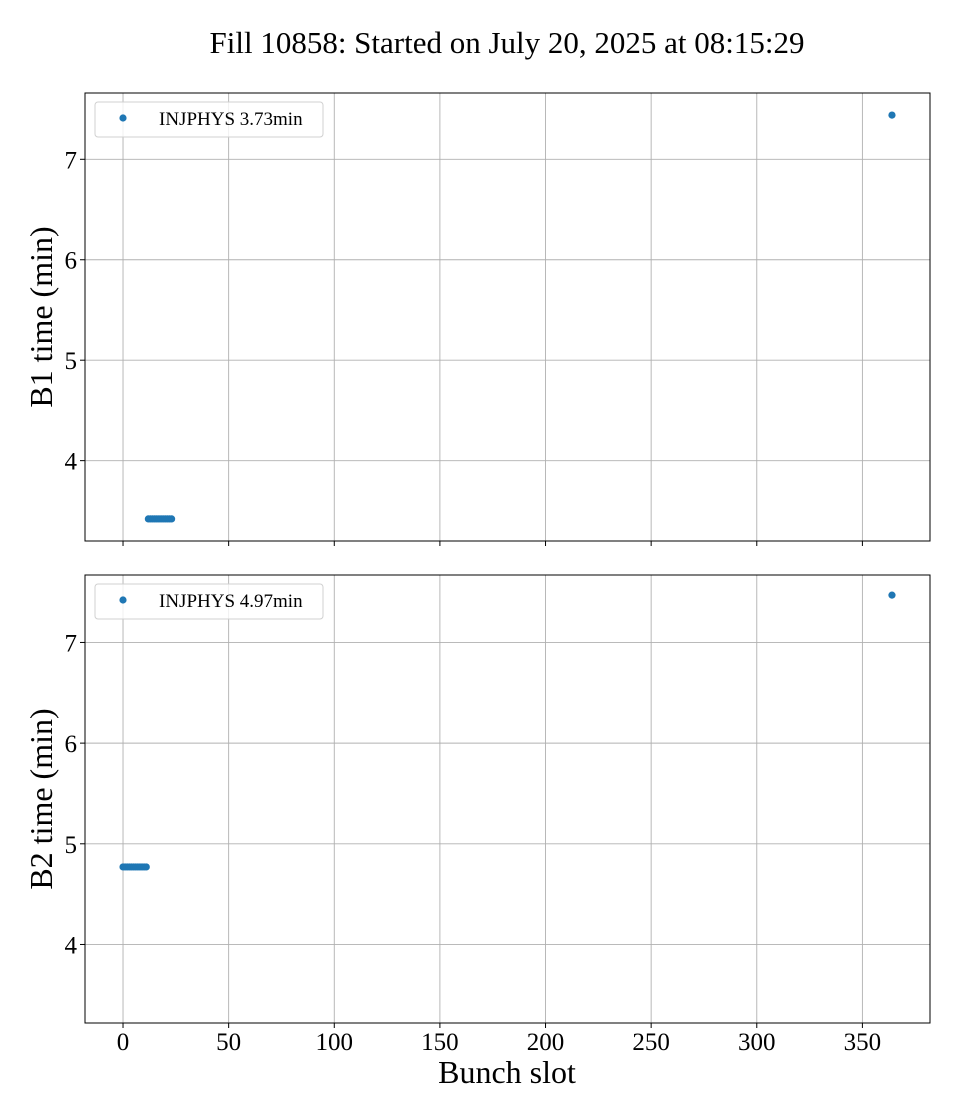 This screenshot has width=960, height=1120. Describe the element at coordinates (41, 798) in the screenshot. I see `y-axis-label: B2 time (min)` at that location.